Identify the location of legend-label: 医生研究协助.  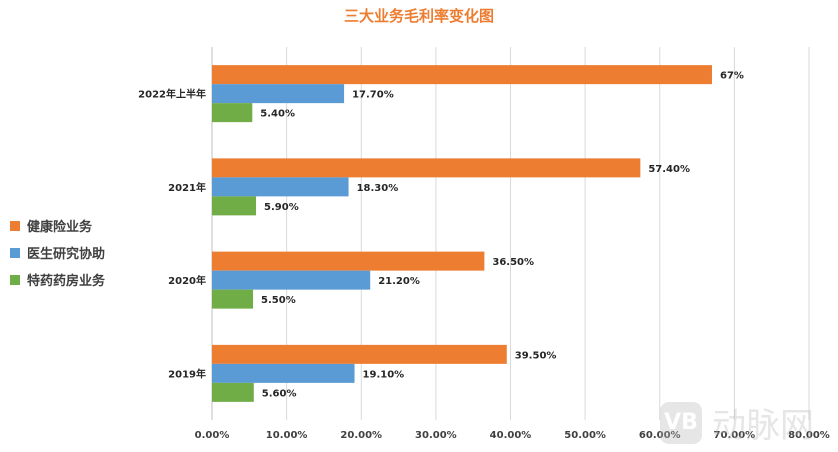
(66, 254).